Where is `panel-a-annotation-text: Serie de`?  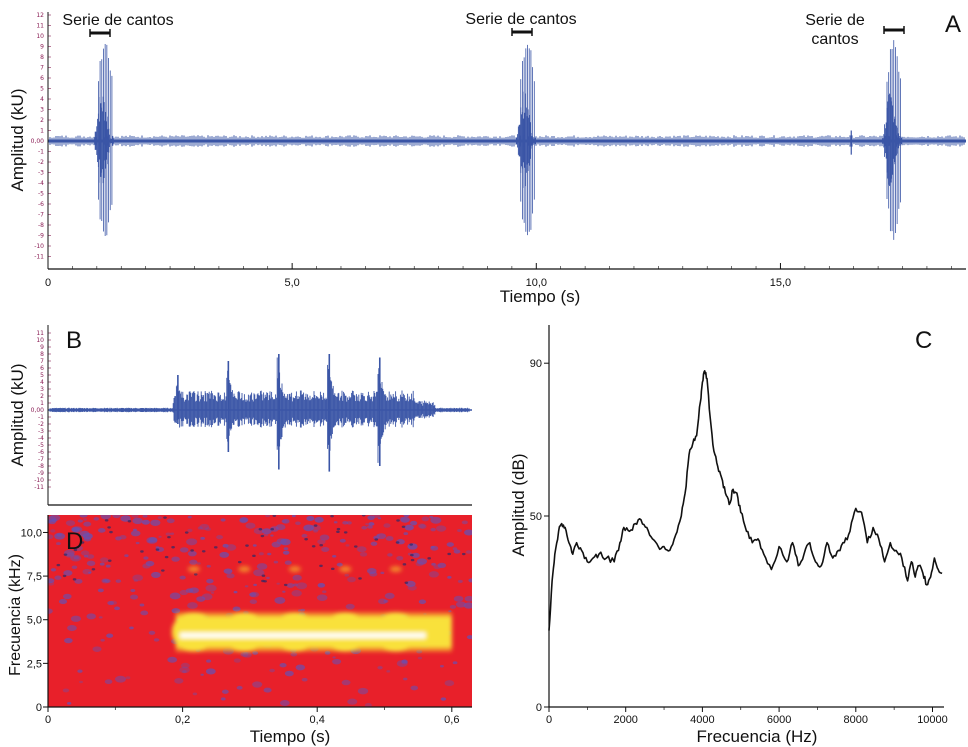 panel-a-annotation-text: Serie de is located at coordinates (835, 20).